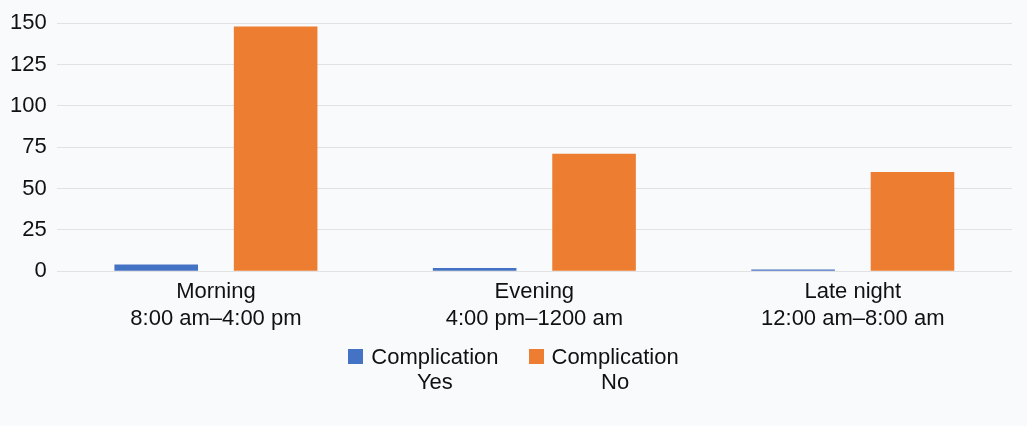 This screenshot has height=426, width=1027. I want to click on y-tick-label: 50, so click(34, 187).